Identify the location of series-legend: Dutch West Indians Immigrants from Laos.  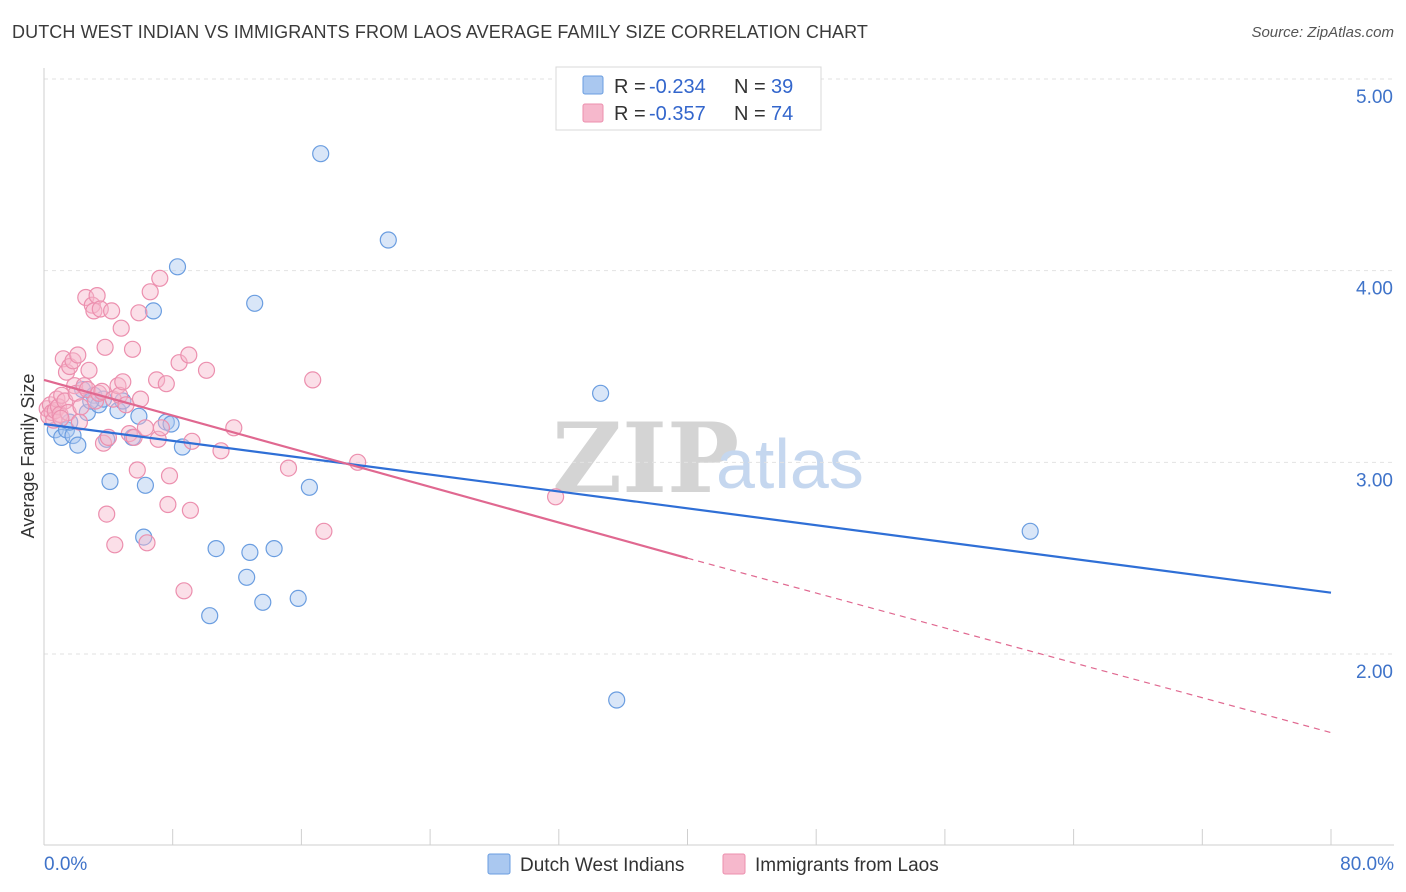
(713, 864).